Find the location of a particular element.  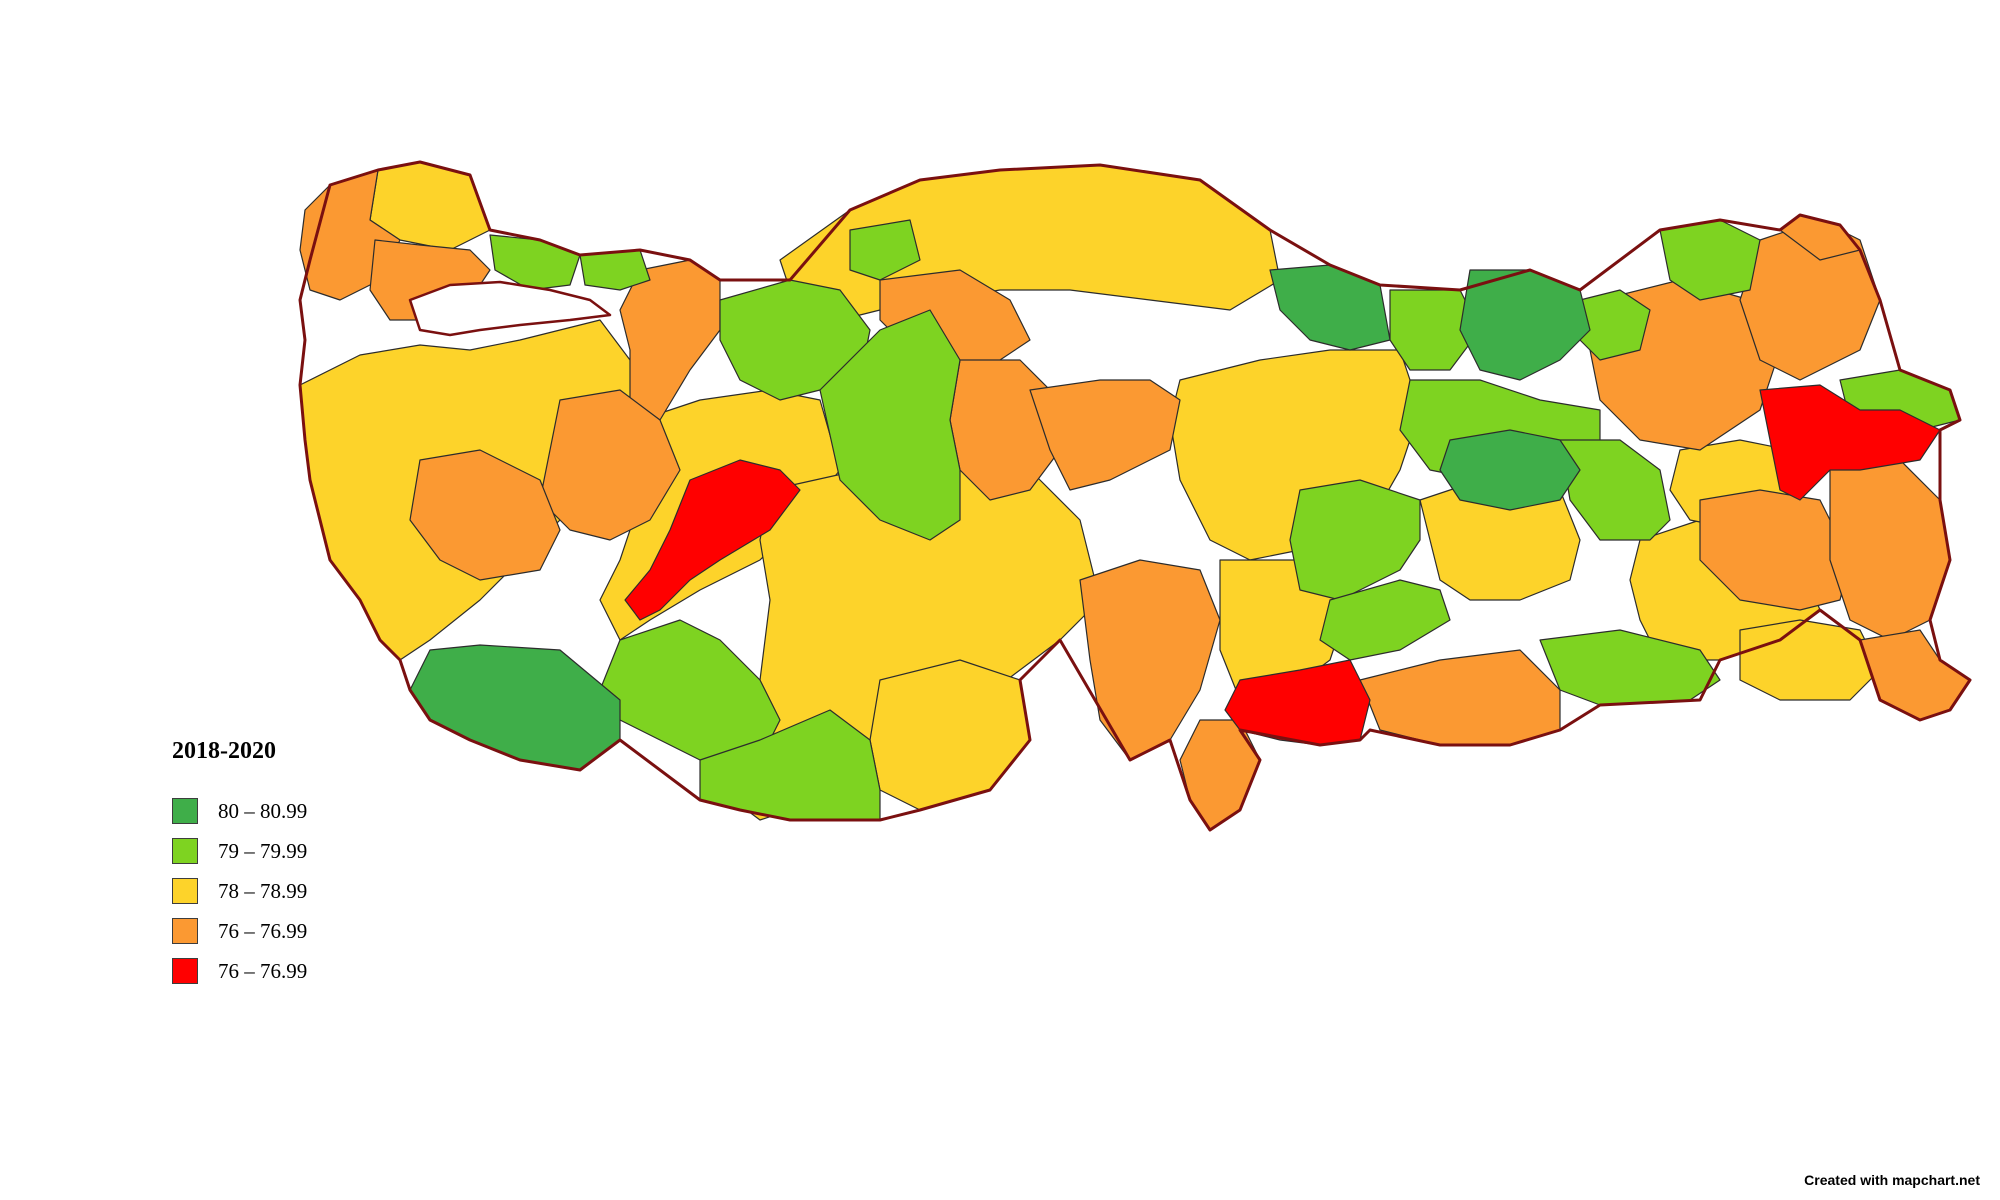

legend-item: 79 – 79.99 is located at coordinates (292, 851).